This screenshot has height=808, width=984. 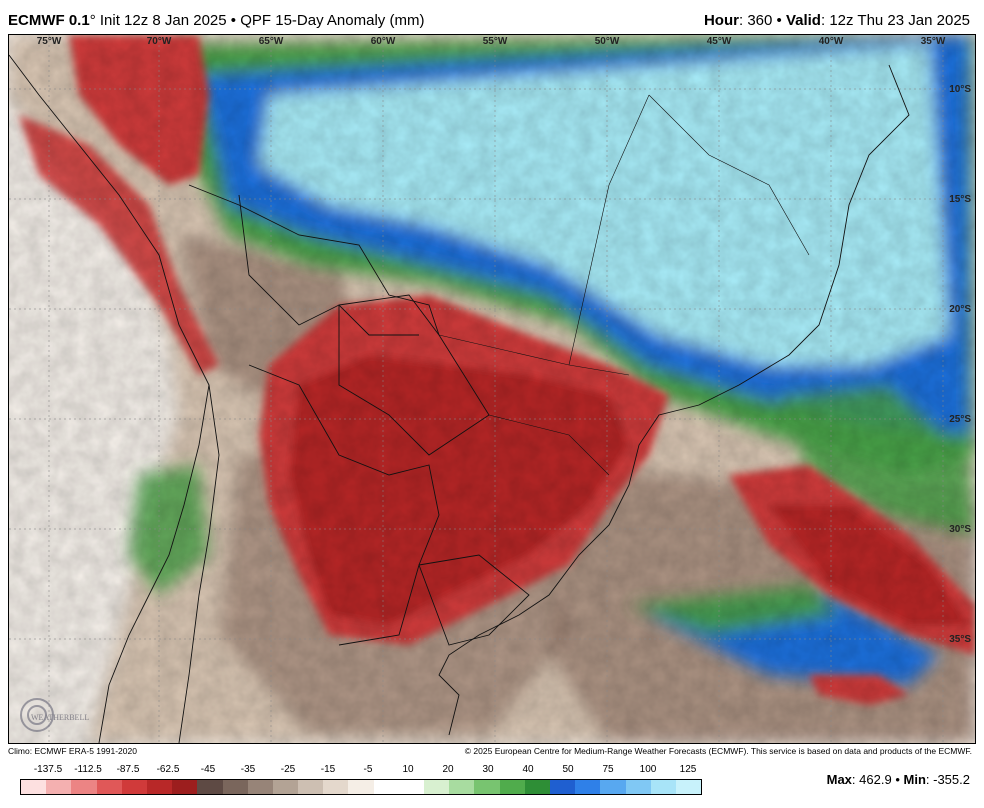 I want to click on lon-label: 35°W, so click(x=933, y=41).